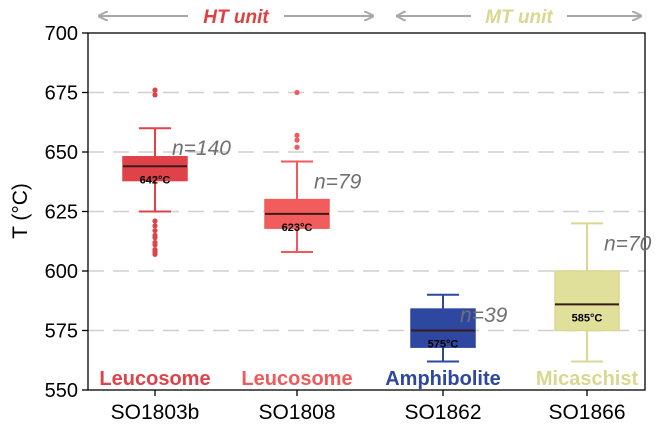 This screenshot has width=660, height=425. What do you see at coordinates (301, 239) in the screenshot?
I see `box-SO1808: 623°C n=79 Leucosome` at bounding box center [301, 239].